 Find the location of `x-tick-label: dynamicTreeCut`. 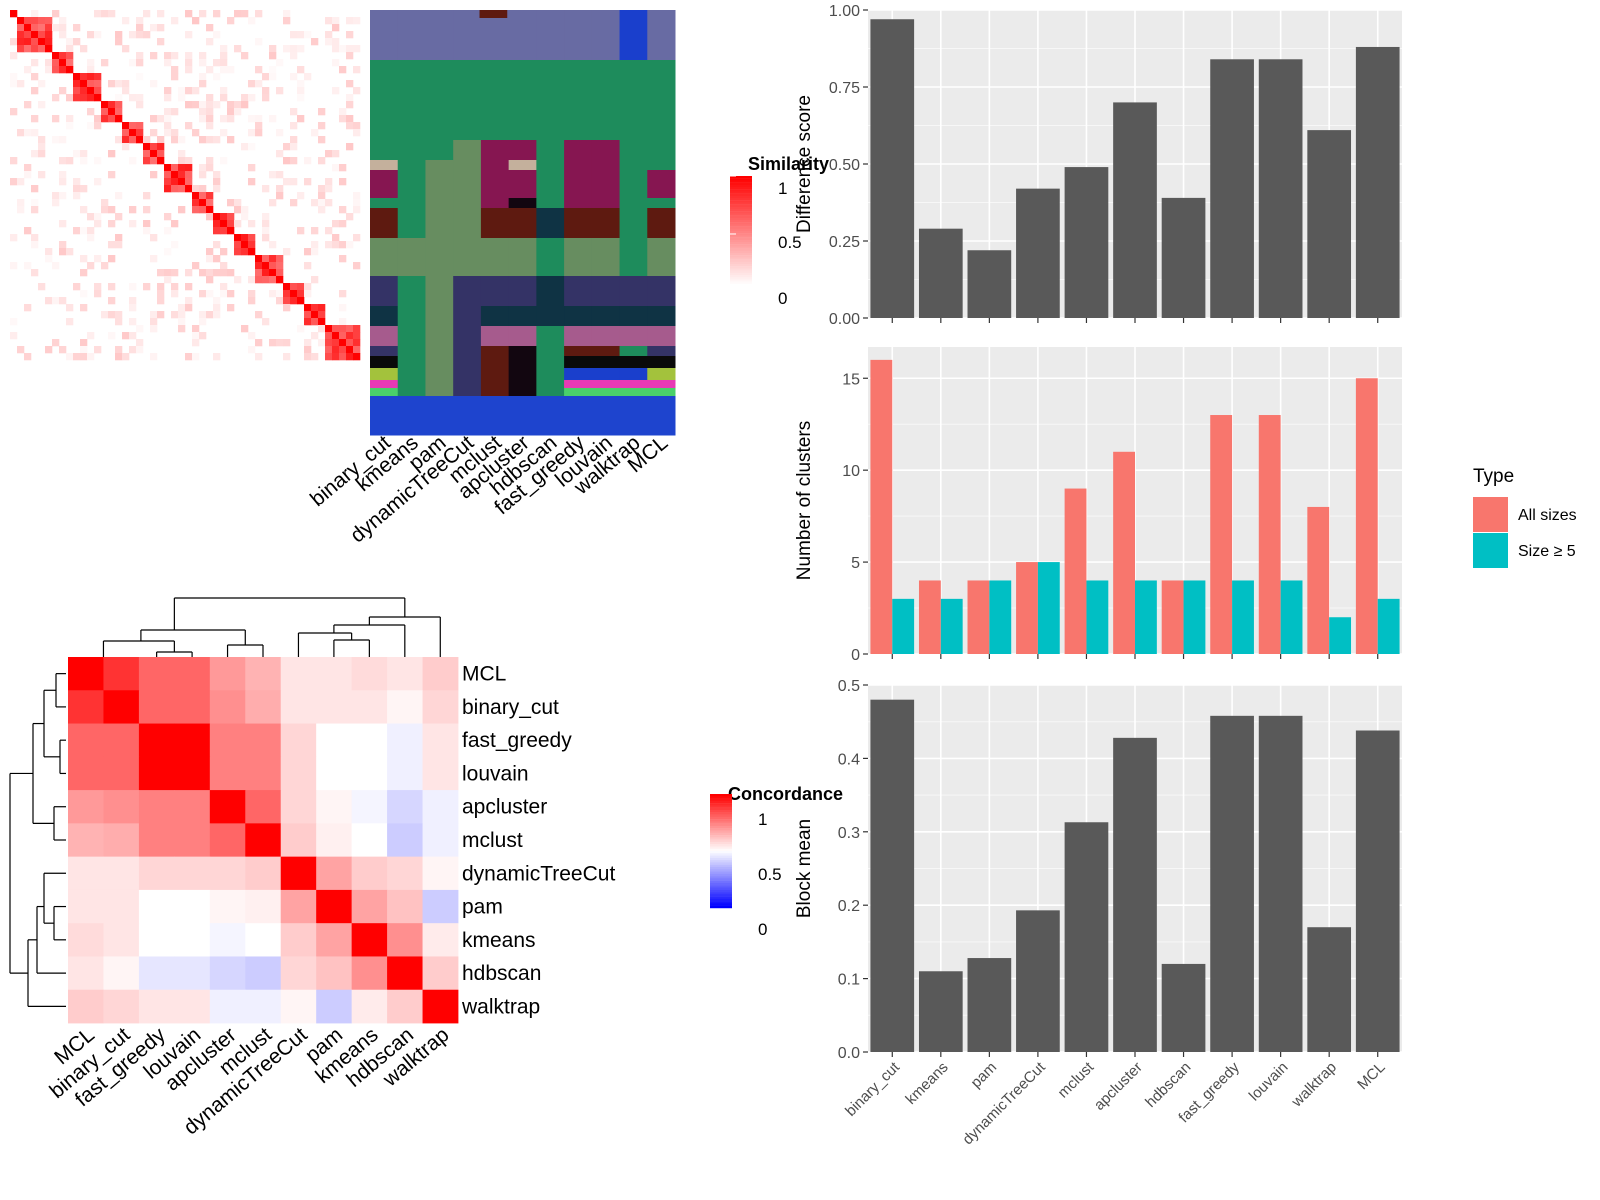

x-tick-label: dynamicTreeCut is located at coordinates (1004, 1103).